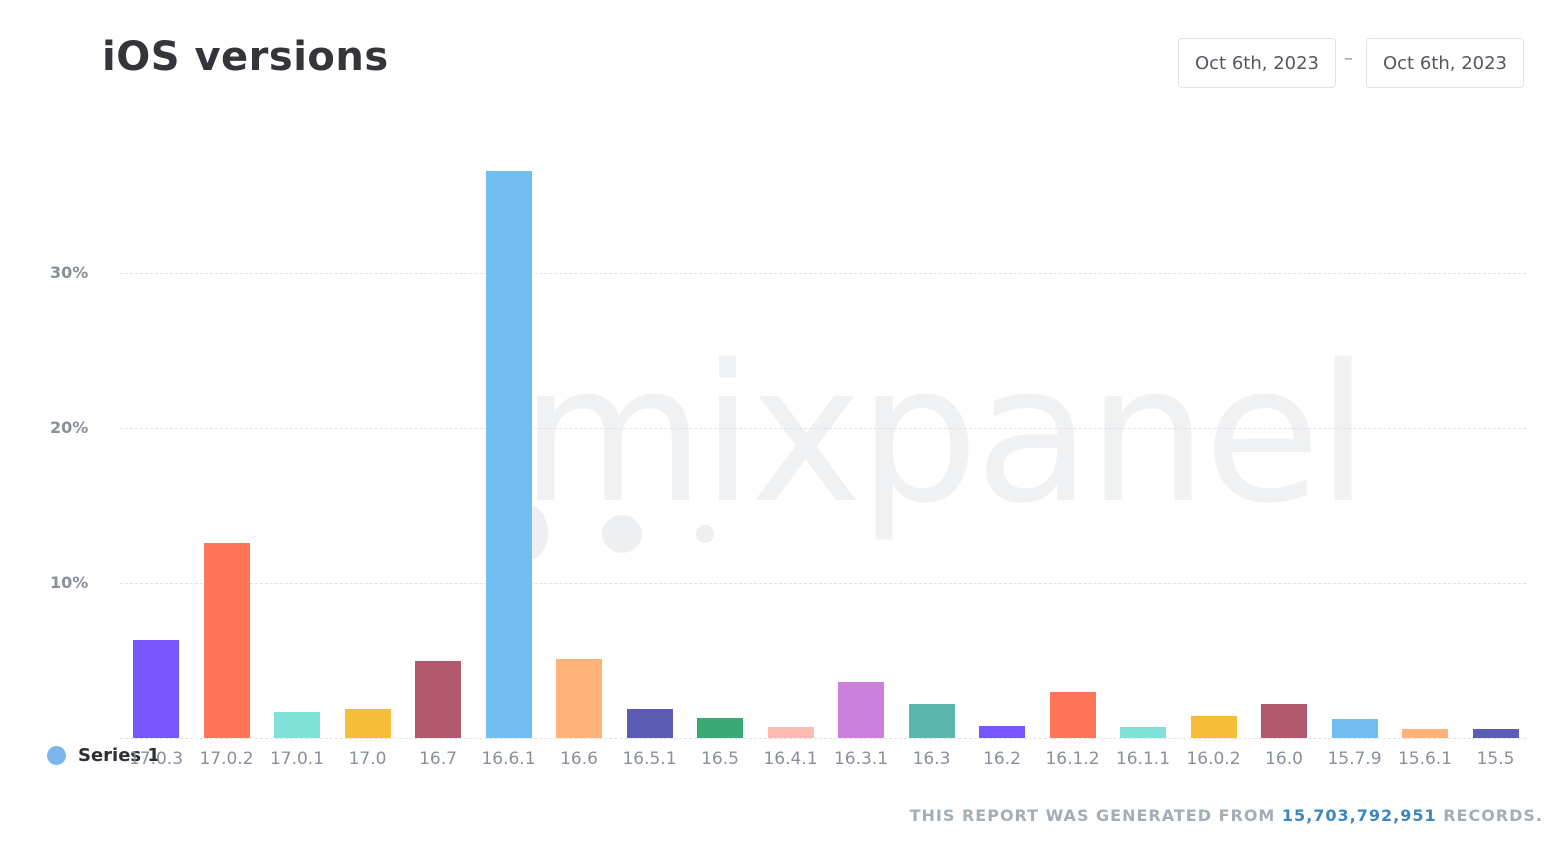  I want to click on mixpanel-watermark: mixpanel, so click(944, 434).